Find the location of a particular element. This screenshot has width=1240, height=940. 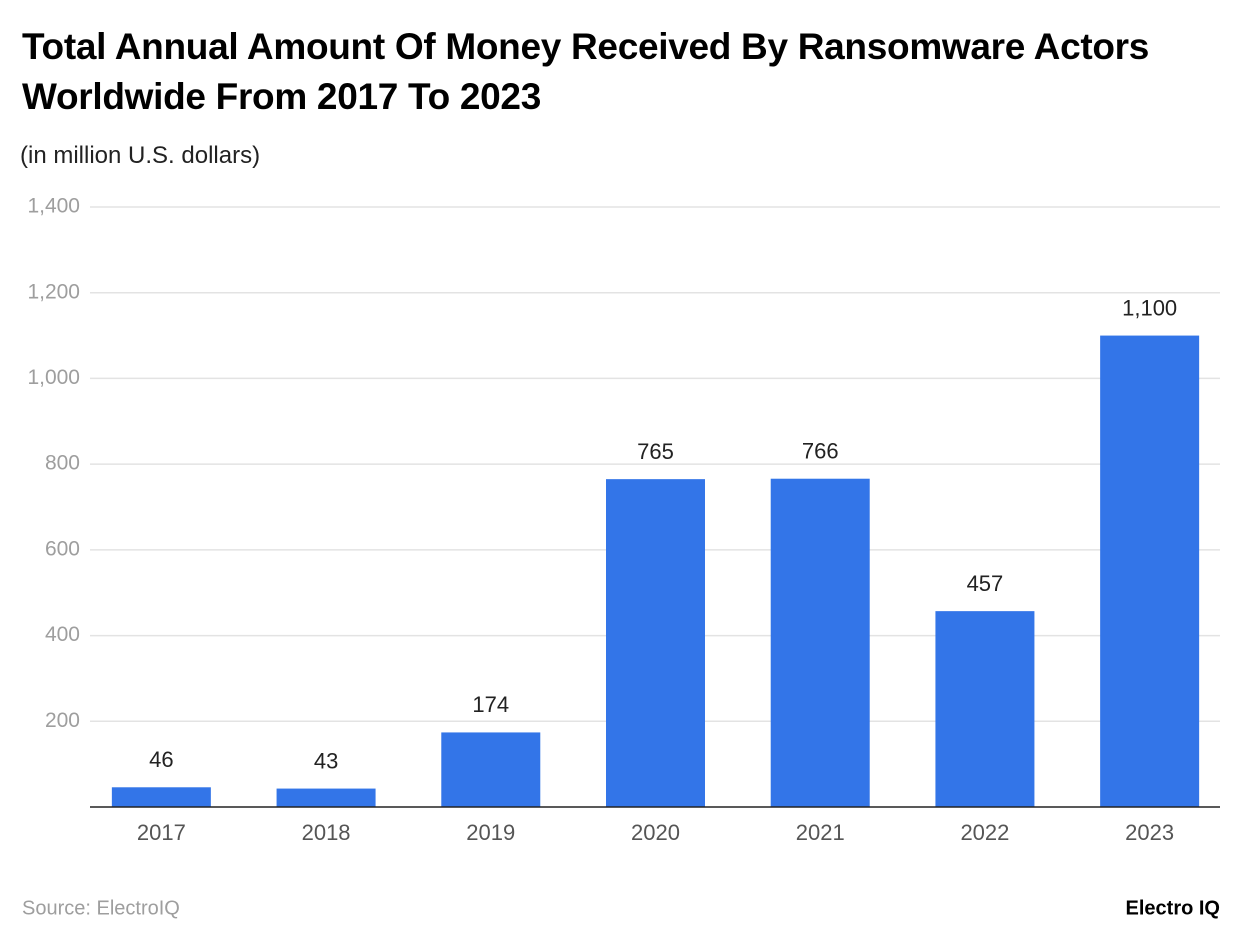

brand: Electro IQ is located at coordinates (1173, 908).